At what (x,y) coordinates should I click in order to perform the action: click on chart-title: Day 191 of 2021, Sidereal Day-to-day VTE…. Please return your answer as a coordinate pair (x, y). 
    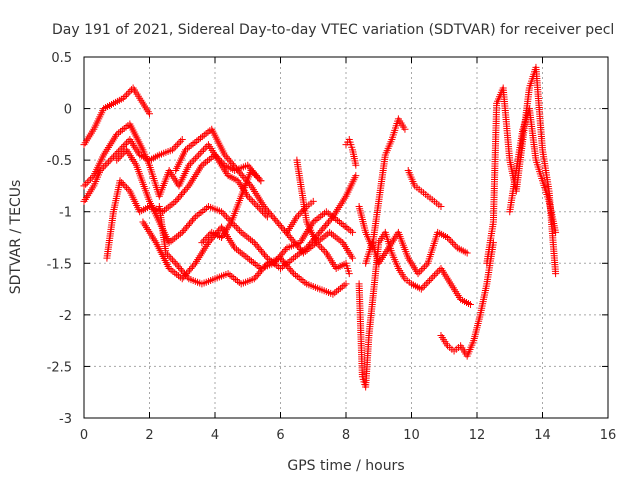
    Looking at the image, I should click on (333, 30).